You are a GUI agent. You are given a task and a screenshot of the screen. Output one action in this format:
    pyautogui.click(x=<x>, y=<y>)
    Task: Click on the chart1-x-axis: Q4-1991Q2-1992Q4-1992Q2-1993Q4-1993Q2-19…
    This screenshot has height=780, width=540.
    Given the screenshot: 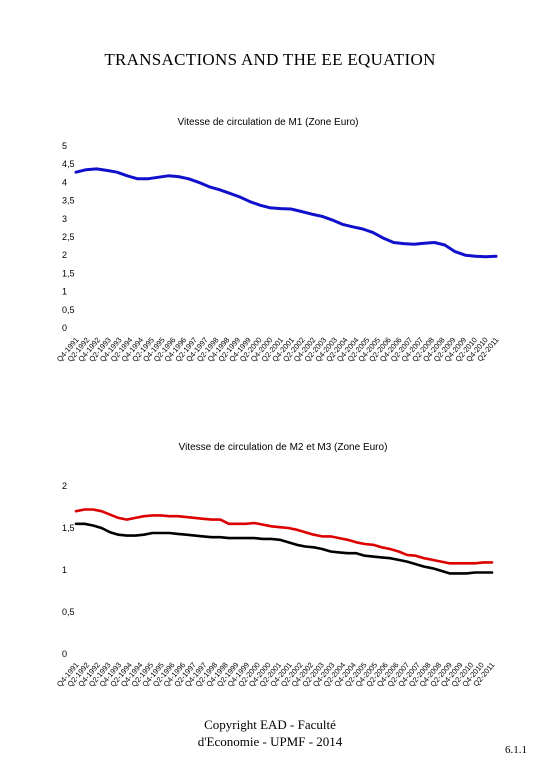 What is the action you would take?
    pyautogui.click(x=278, y=350)
    